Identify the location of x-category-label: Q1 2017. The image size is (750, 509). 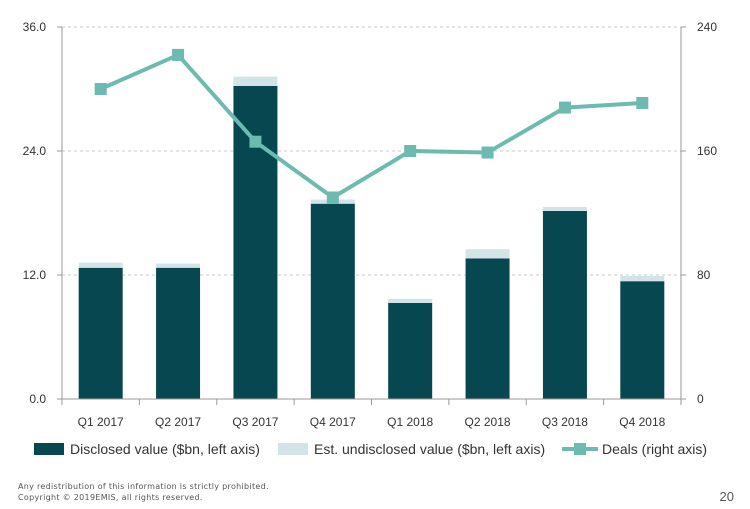
(101, 422).